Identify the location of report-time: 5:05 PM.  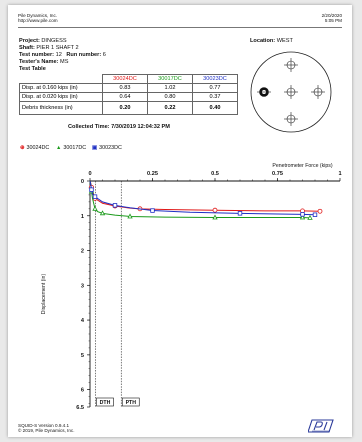
(333, 20).